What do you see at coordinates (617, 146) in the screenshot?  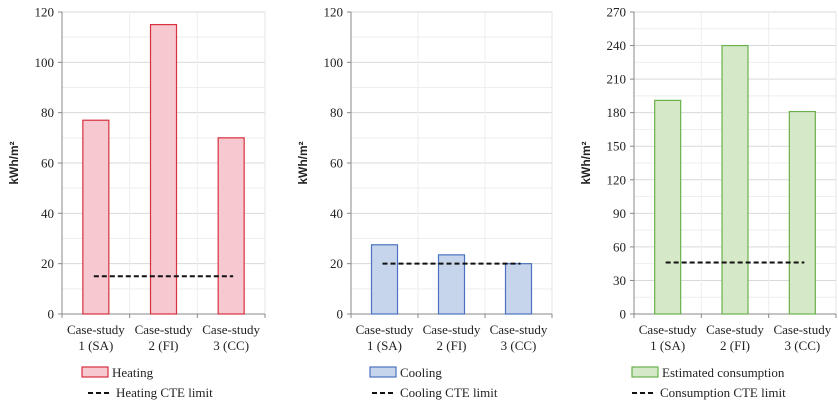 I see `y-tick-label: 150` at bounding box center [617, 146].